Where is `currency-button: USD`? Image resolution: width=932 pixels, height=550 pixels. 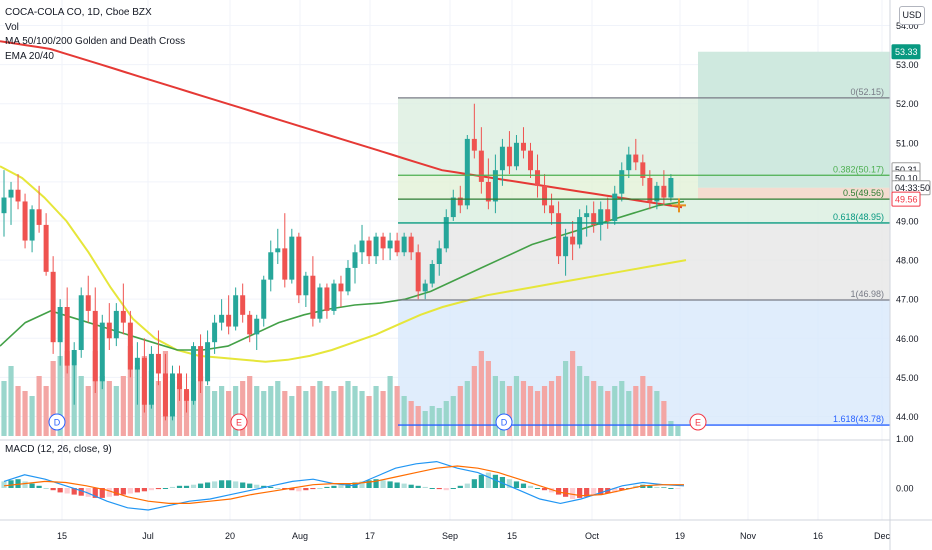
currency-button: USD is located at coordinates (912, 15).